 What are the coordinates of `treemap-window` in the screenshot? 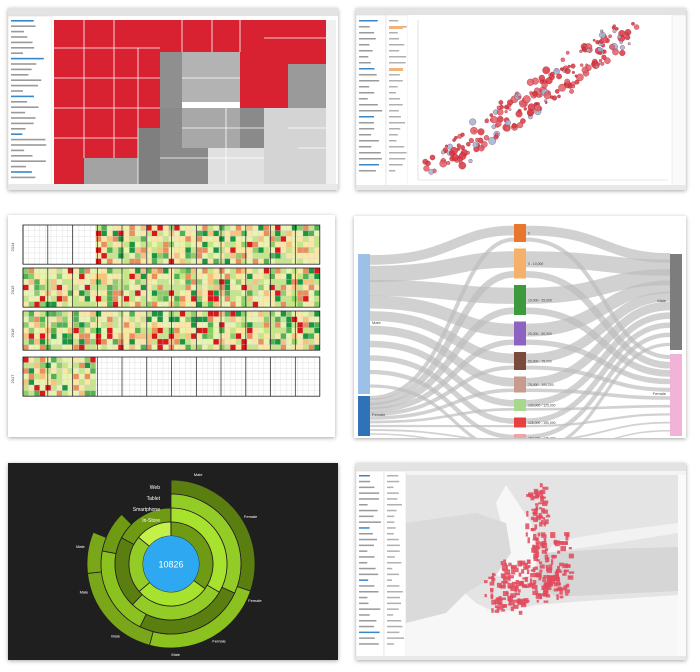 It's located at (173, 99).